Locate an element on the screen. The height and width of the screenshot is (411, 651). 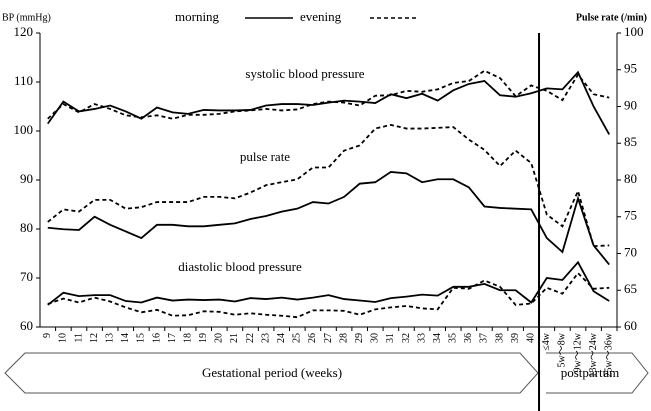
group-label: postpartum is located at coordinates (590, 372).